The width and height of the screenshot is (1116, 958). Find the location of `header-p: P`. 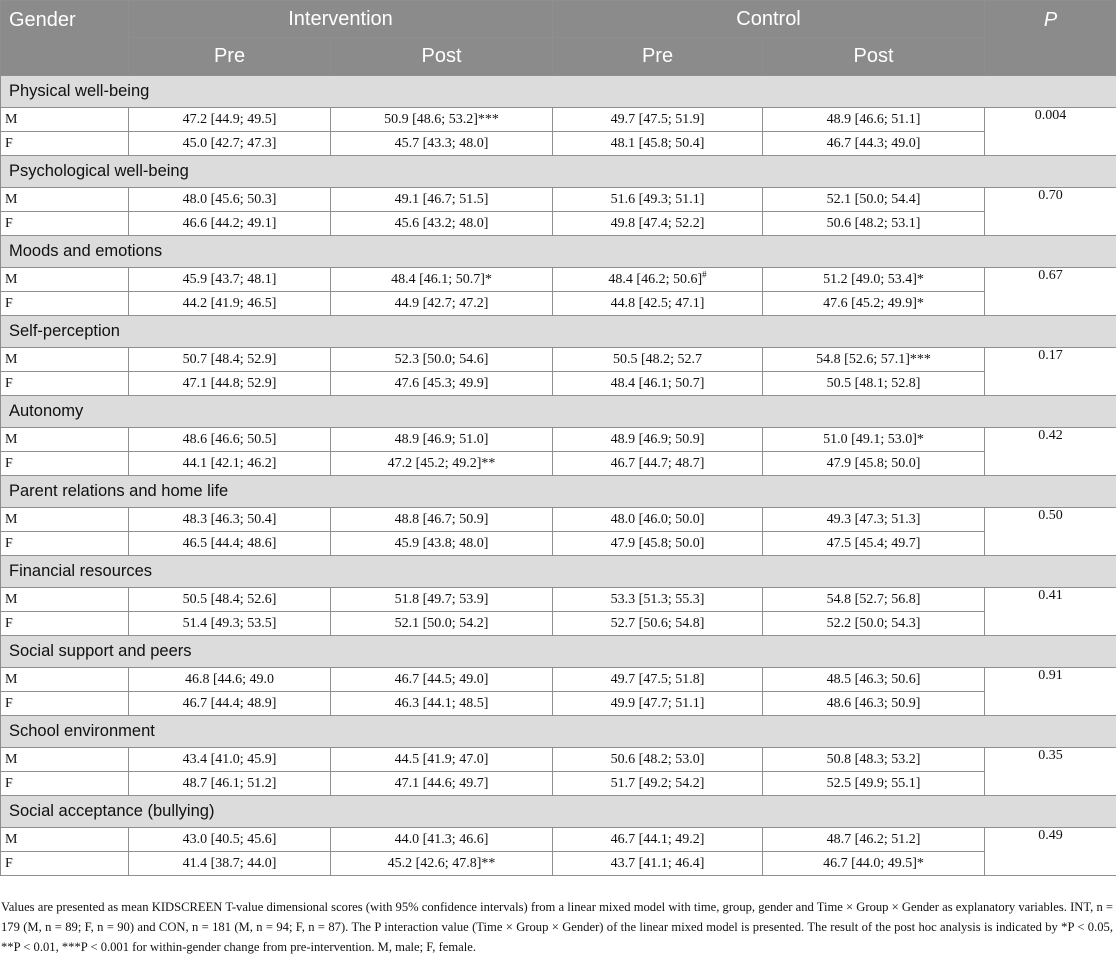

header-p: P is located at coordinates (1050, 38).